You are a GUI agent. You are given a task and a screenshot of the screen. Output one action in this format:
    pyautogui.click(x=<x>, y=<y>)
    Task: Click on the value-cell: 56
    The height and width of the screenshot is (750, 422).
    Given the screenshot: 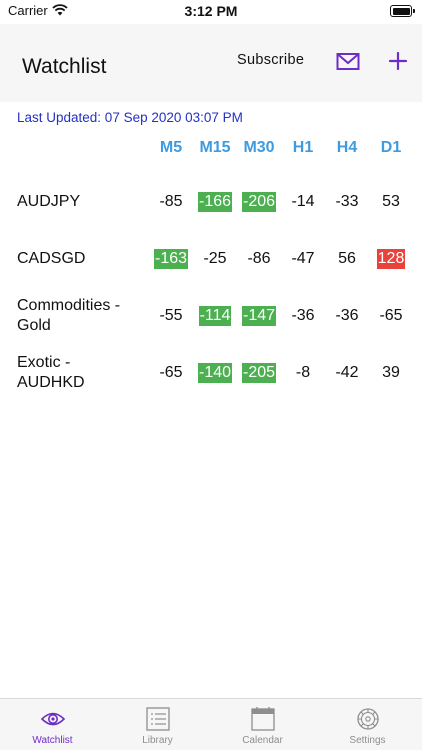 What is the action you would take?
    pyautogui.click(x=347, y=259)
    